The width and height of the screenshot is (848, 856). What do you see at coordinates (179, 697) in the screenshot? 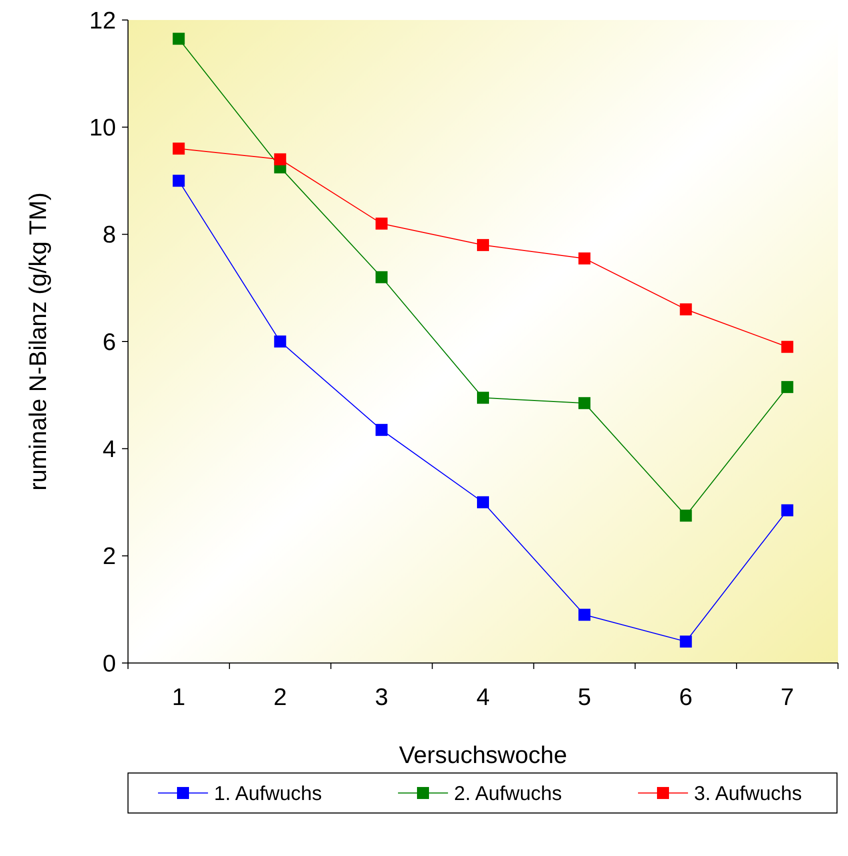
I see `x-tick-label: 1` at bounding box center [179, 697].